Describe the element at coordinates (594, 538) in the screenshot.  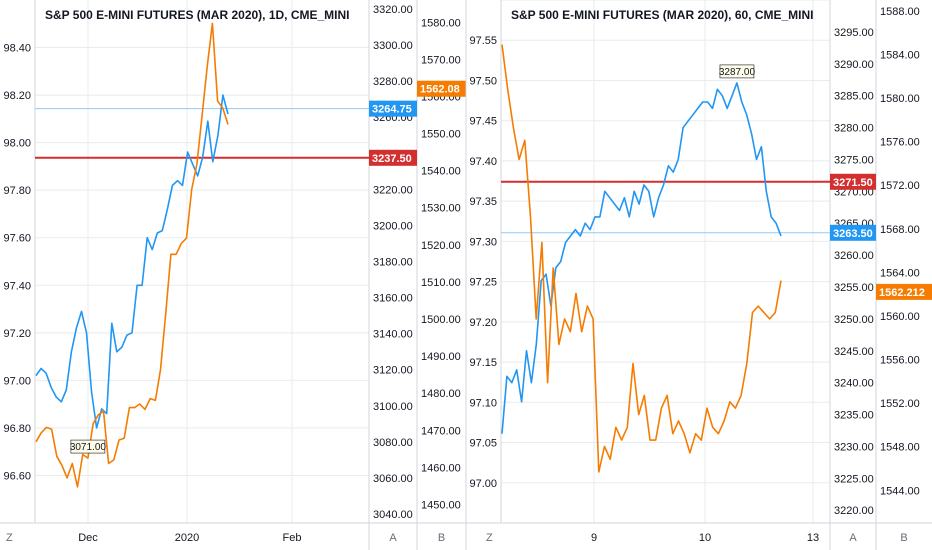
I see `x-tick-label: 9` at that location.